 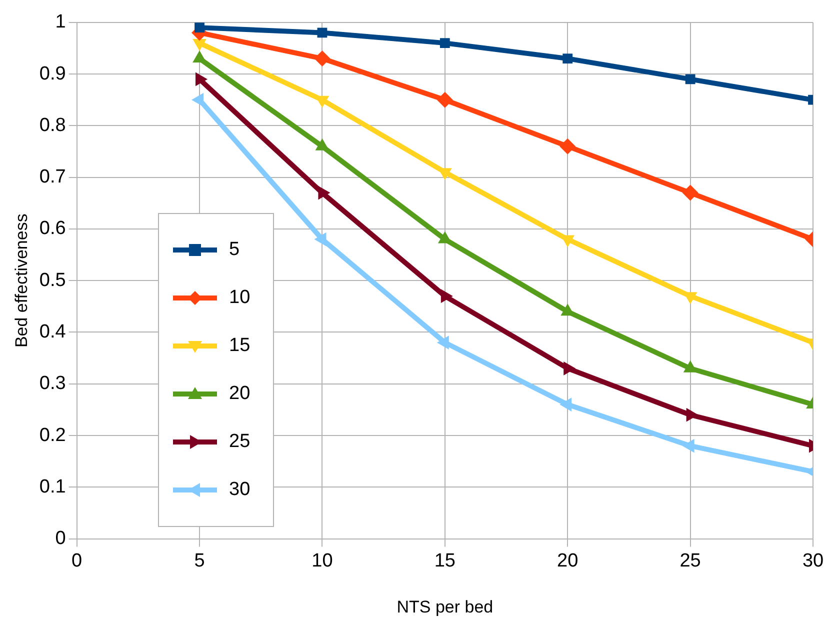 What do you see at coordinates (240, 346) in the screenshot?
I see `legend-label: 15` at bounding box center [240, 346].